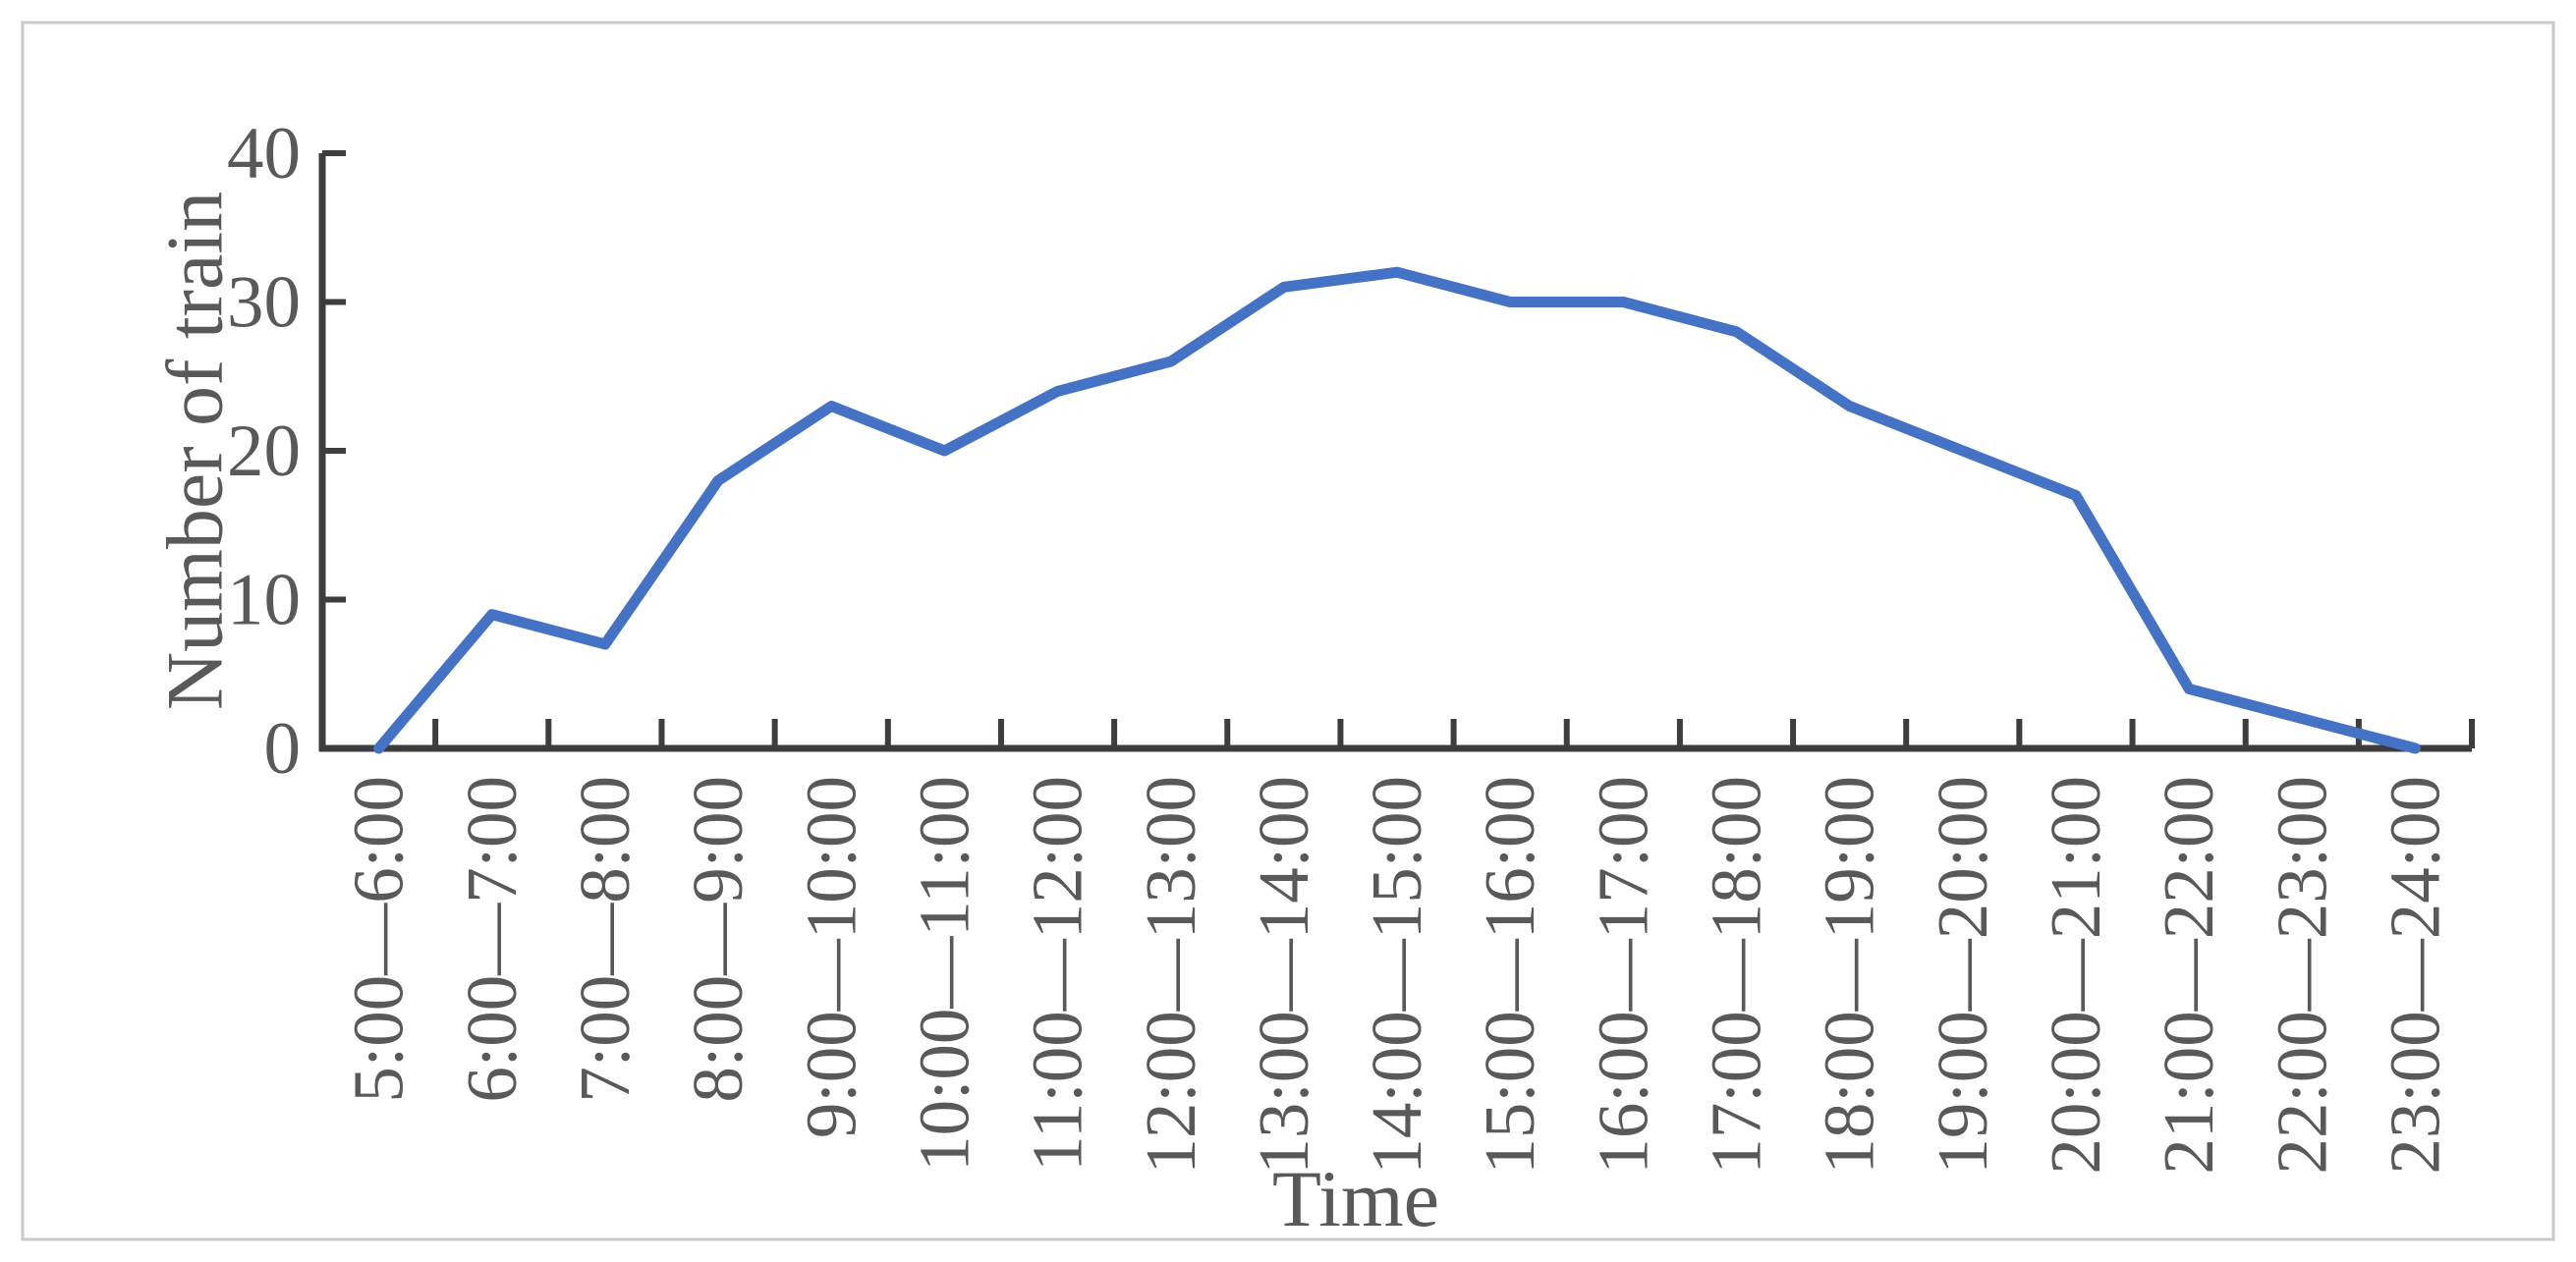  I want to click on y-tick-label: 10, so click(264, 599).